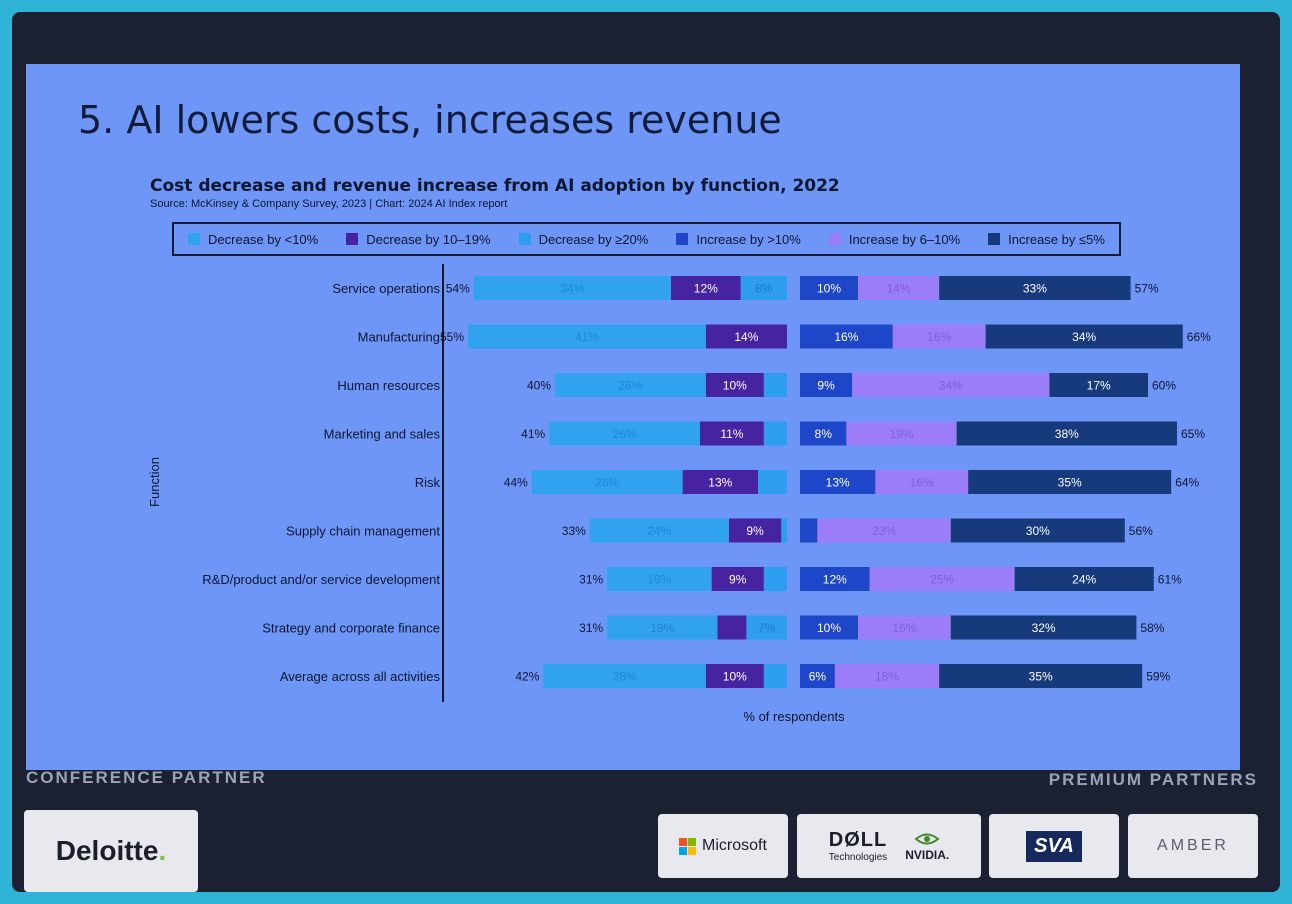 Image resolution: width=1292 pixels, height=904 pixels. Describe the element at coordinates (858, 857) in the screenshot. I see `dell-subtitle: Technologies` at that location.